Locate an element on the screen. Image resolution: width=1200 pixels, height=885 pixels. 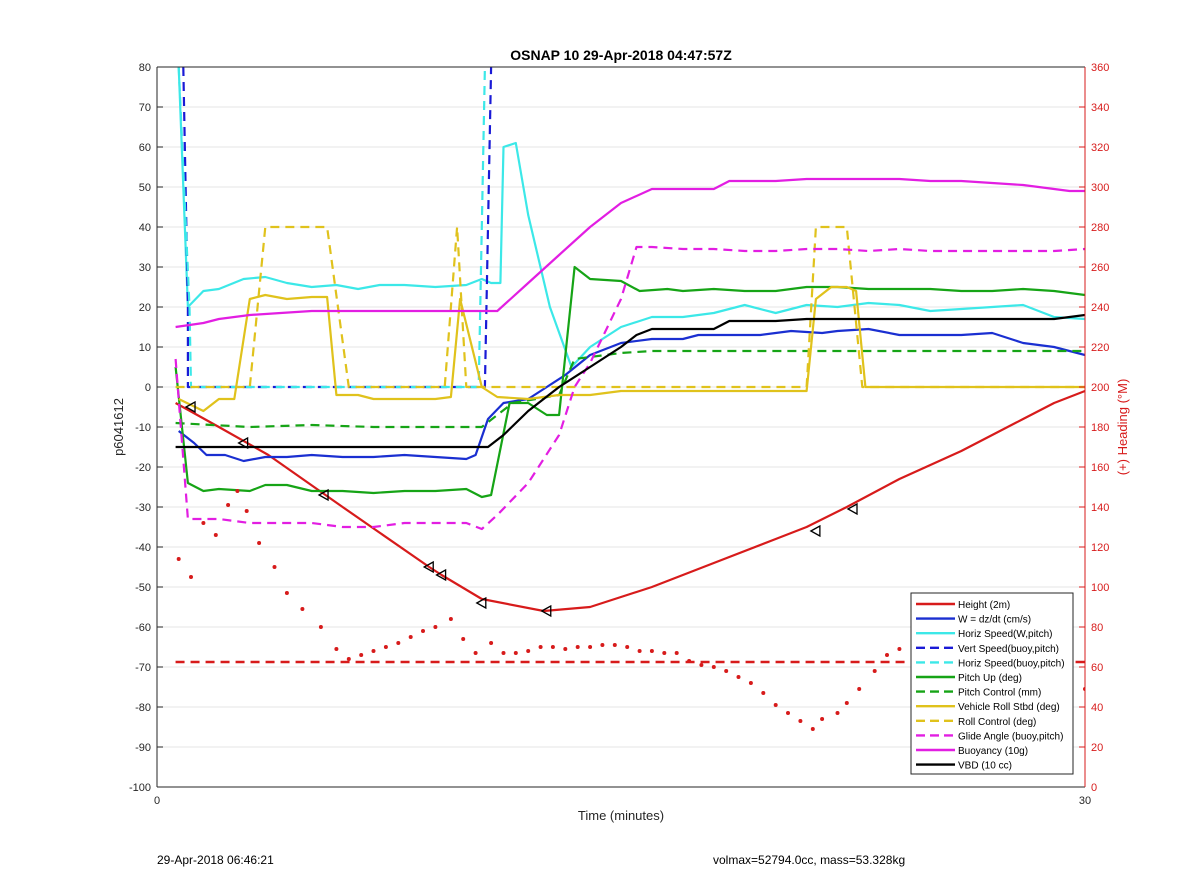
y2-tick-label: 20 is located at coordinates (1097, 748).